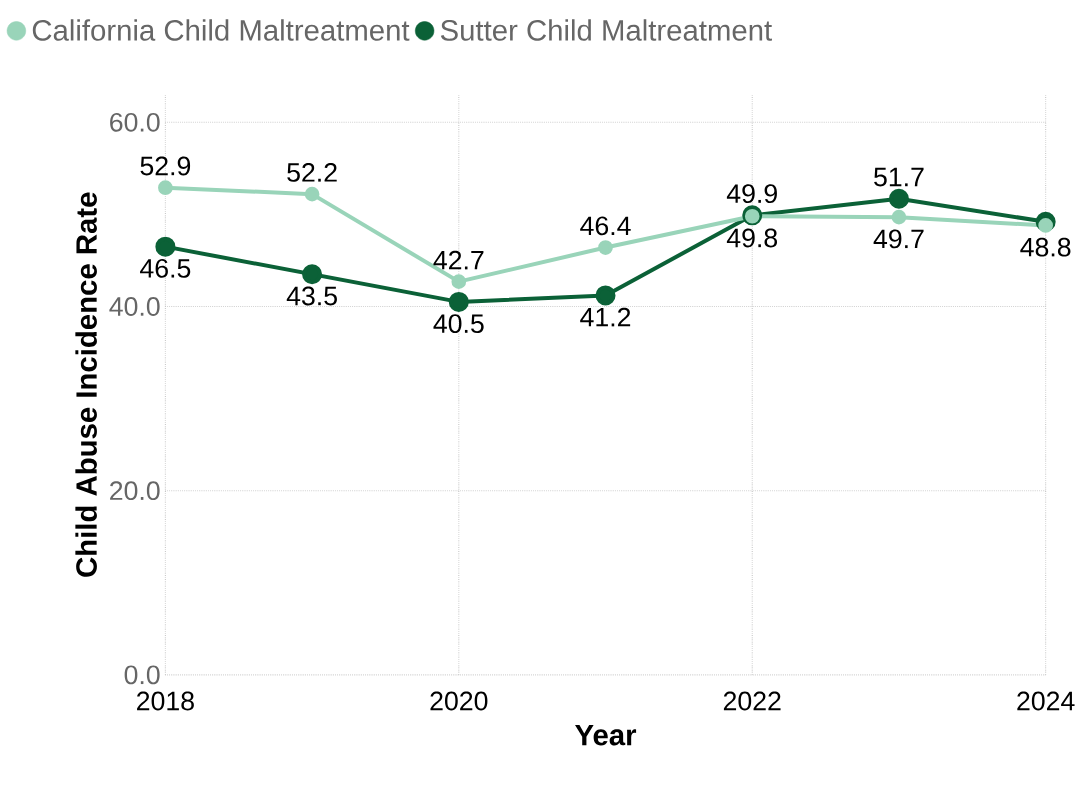 The width and height of the screenshot is (1091, 795). Describe the element at coordinates (752, 238) in the screenshot. I see `data-label: 49.8` at that location.